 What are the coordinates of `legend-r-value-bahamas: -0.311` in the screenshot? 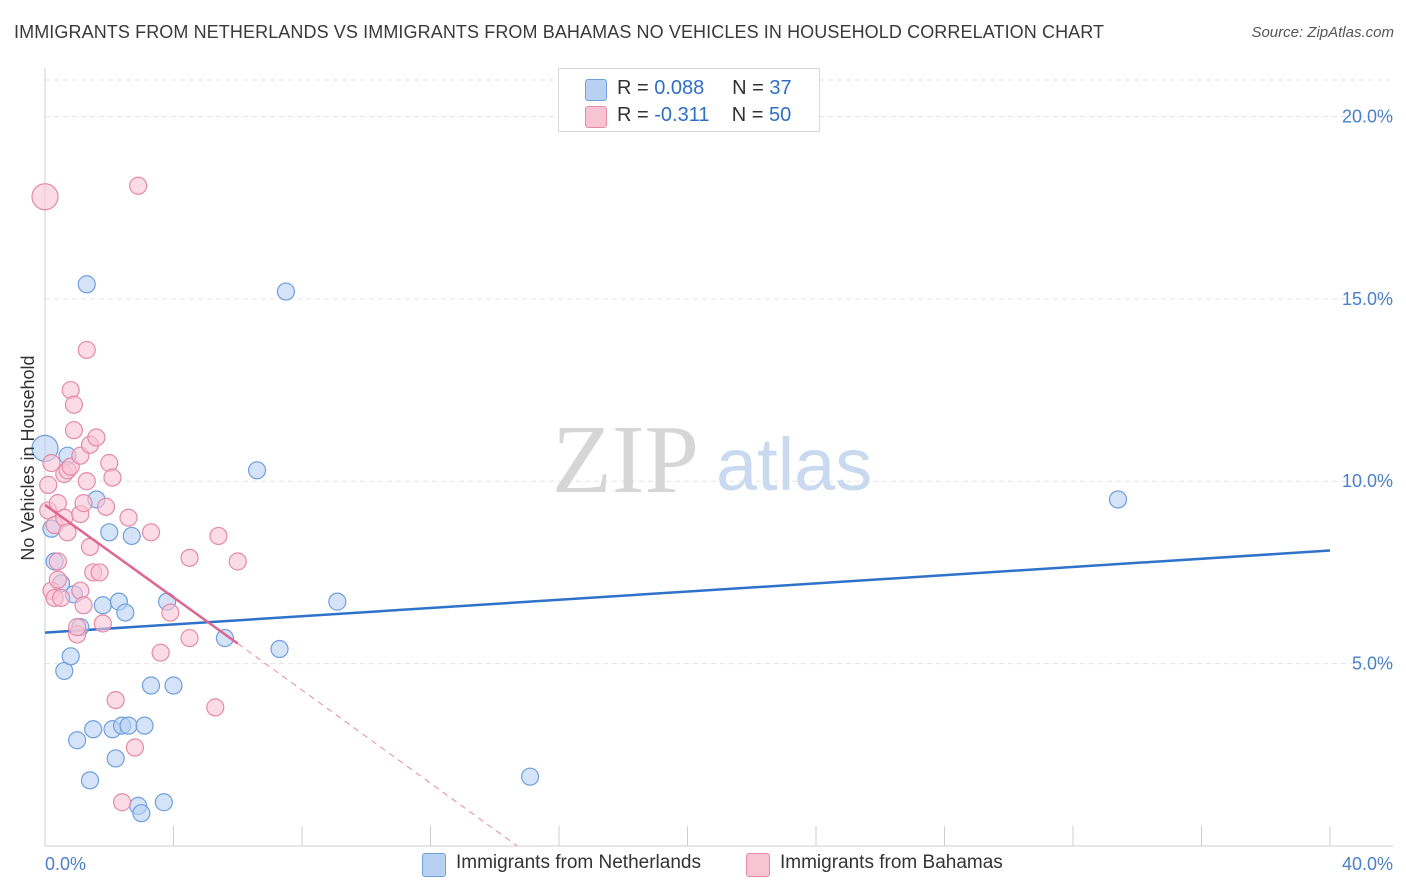 It's located at (682, 115).